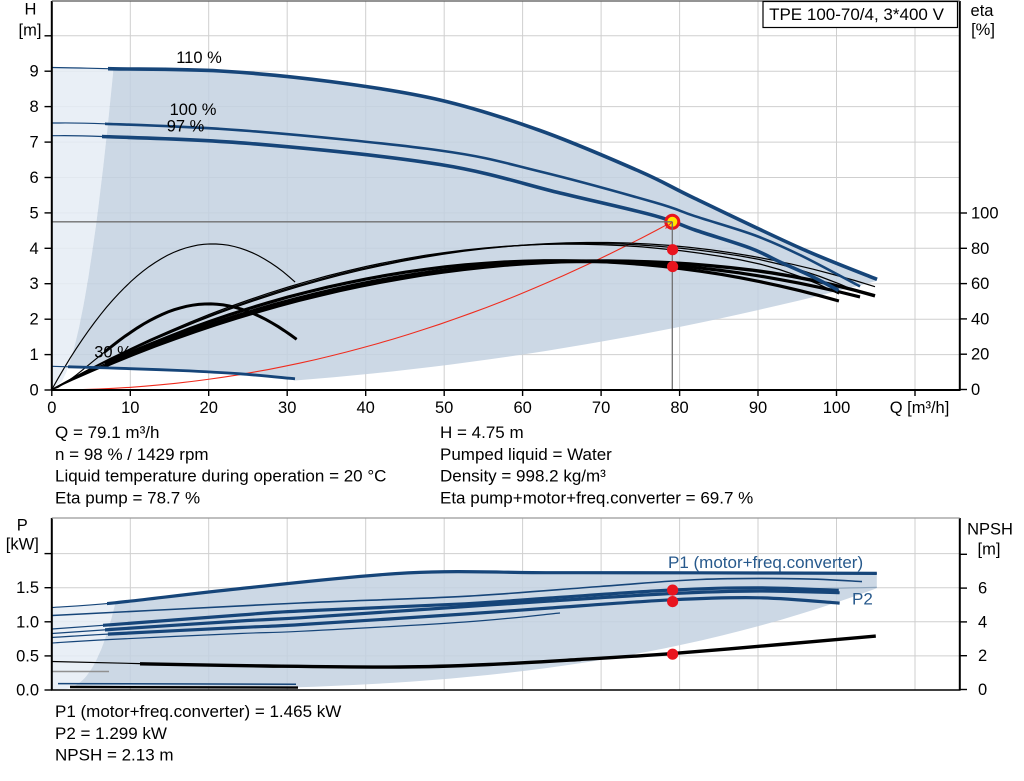  I want to click on svg-text: H, so click(30, 10).